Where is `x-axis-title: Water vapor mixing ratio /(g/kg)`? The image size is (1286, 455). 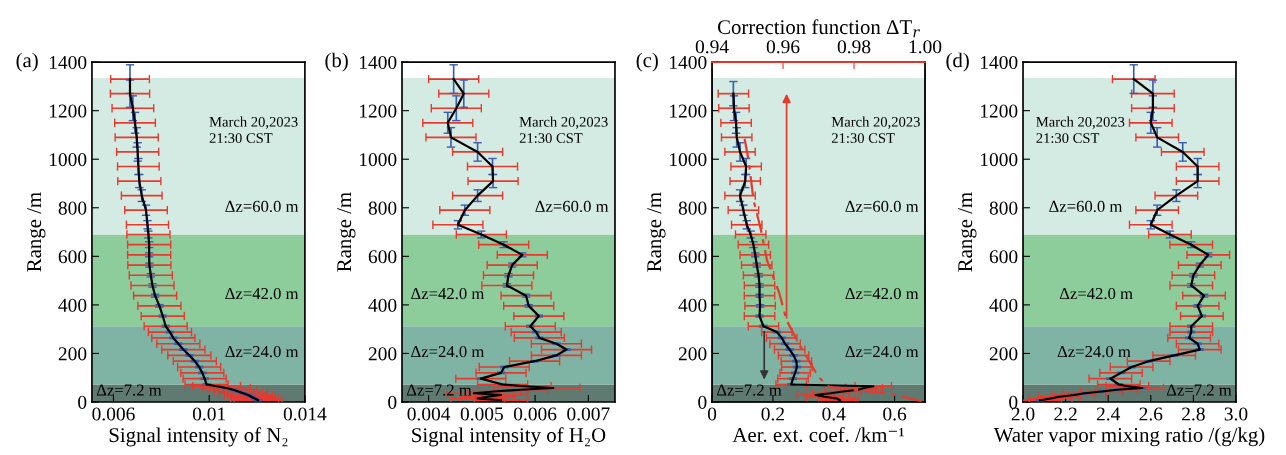
x-axis-title: Water vapor mixing ratio /(g/kg) is located at coordinates (1129, 437).